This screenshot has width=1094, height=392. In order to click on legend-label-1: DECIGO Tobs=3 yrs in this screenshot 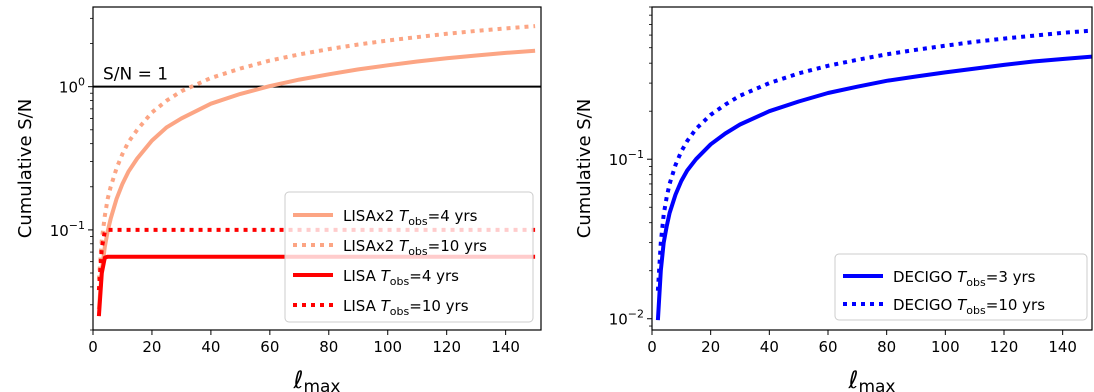, I will do `click(964, 278)`.